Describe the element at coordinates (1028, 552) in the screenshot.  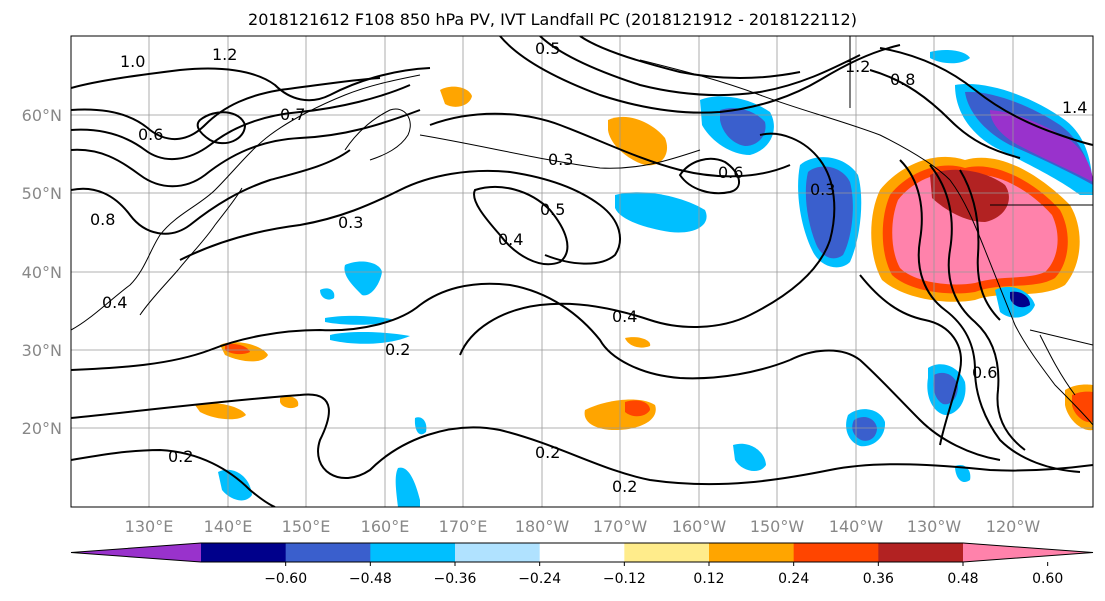
I see `colorbar-extend-high` at that location.